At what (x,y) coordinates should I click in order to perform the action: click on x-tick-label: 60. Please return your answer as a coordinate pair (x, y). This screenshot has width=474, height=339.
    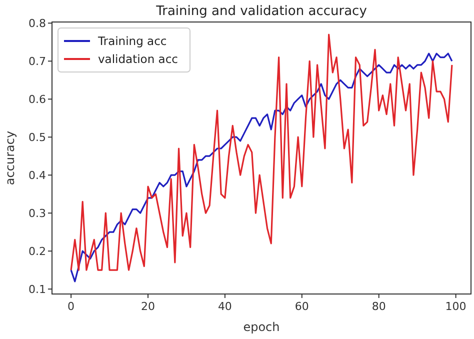
    Looking at the image, I should click on (301, 306).